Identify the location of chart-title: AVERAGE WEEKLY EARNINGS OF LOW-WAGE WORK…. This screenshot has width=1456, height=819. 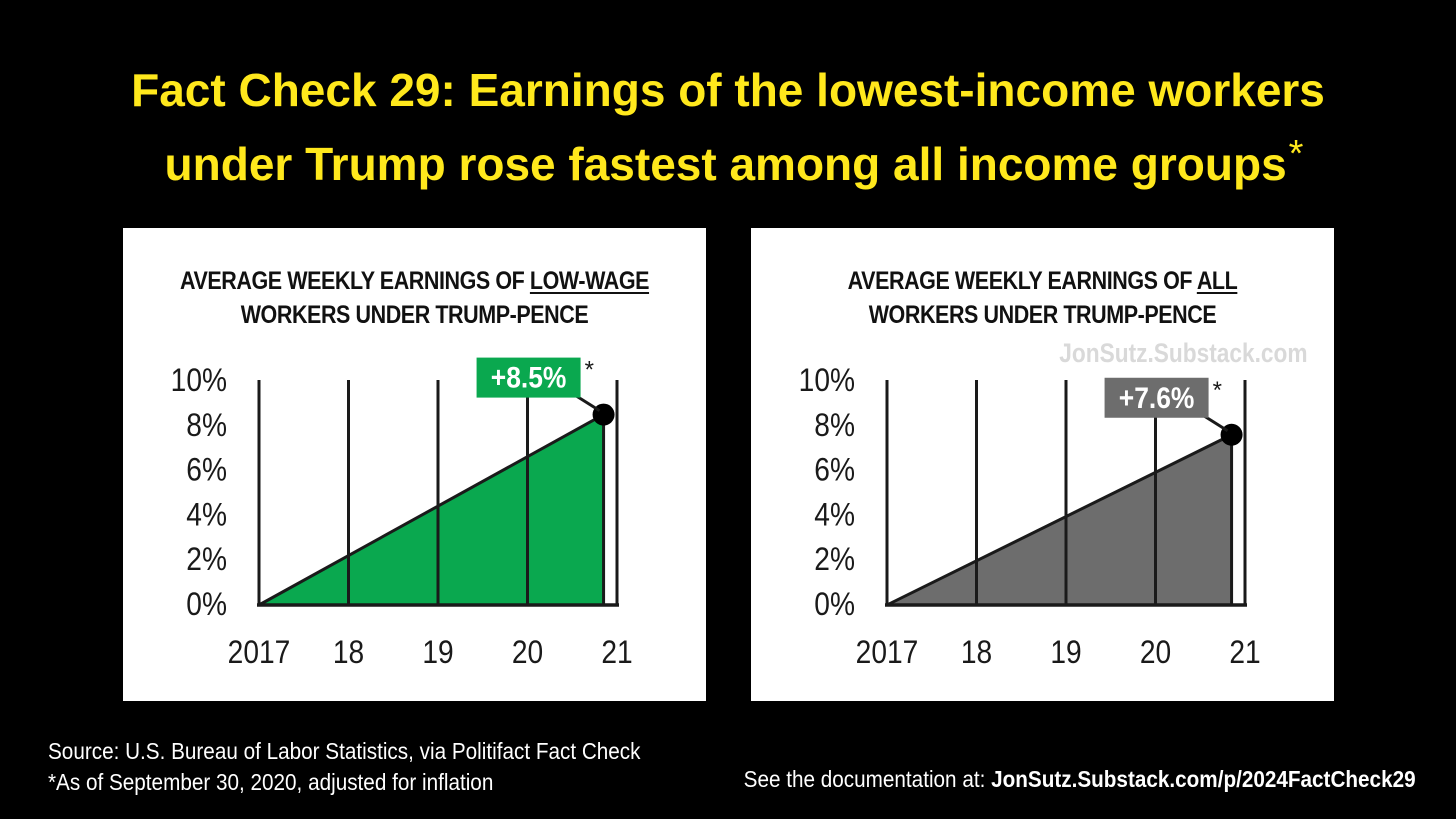
(414, 298).